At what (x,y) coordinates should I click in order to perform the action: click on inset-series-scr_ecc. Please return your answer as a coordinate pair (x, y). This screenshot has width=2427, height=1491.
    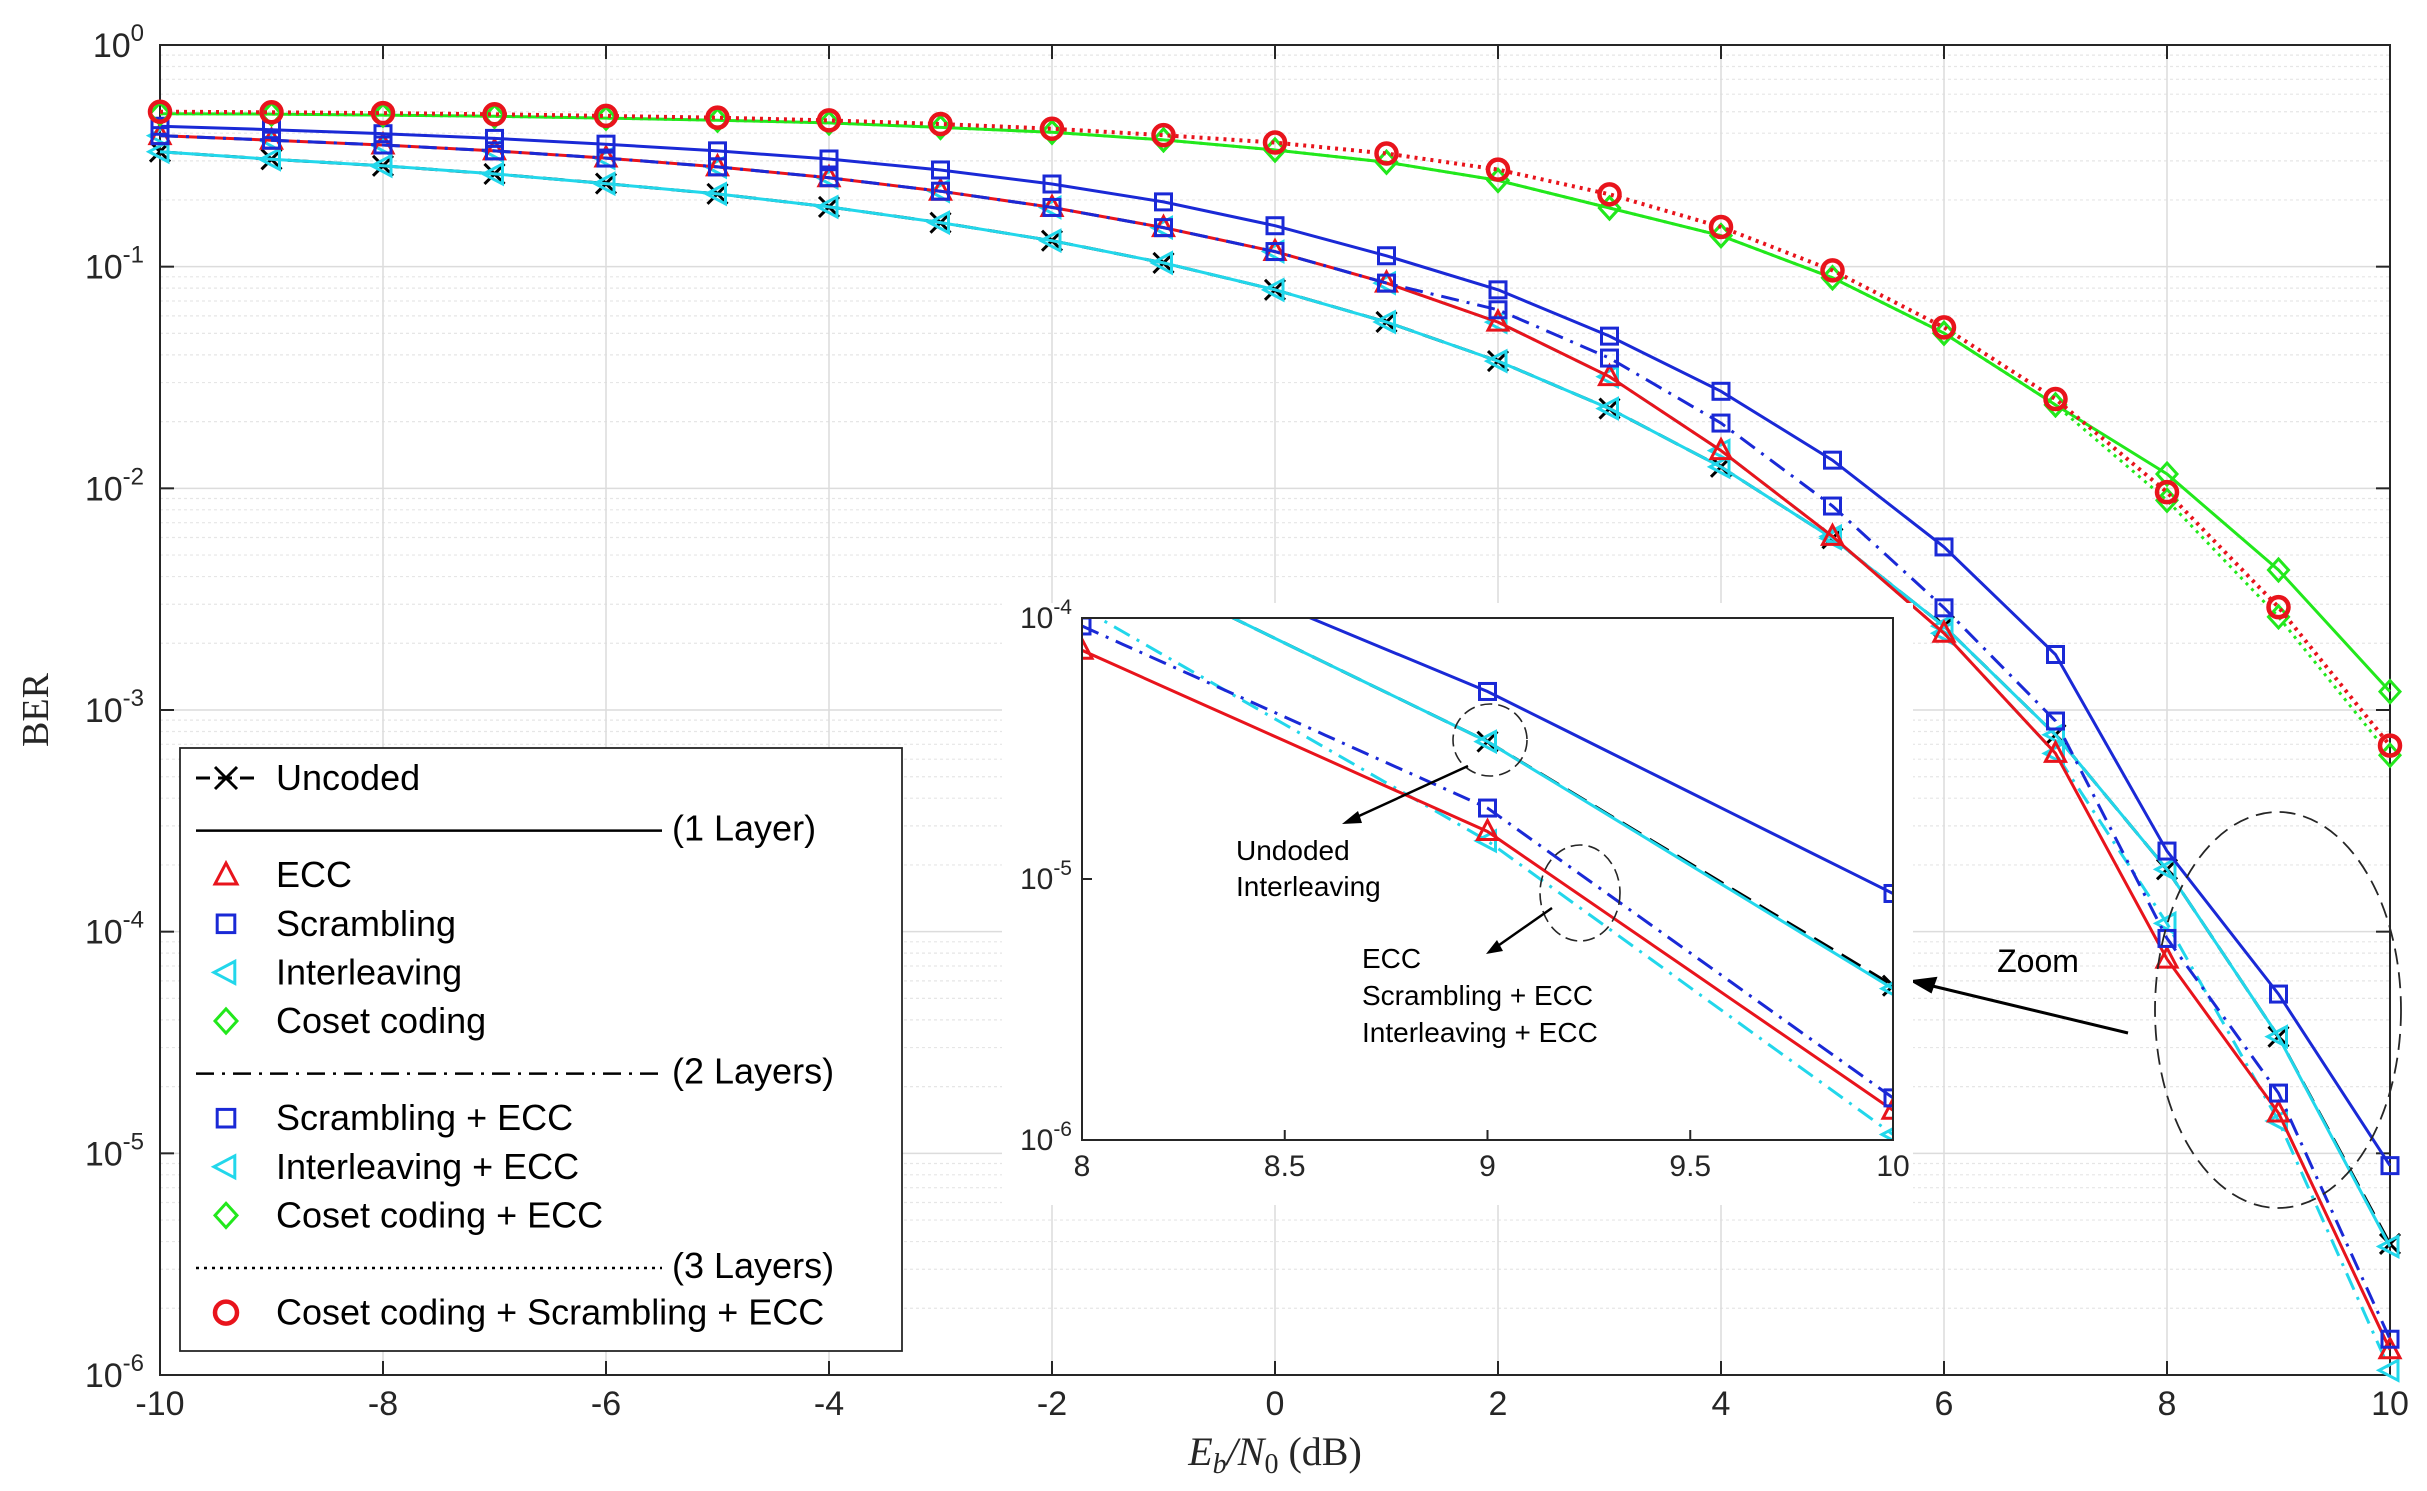
    Looking at the image, I should click on (1487, 863).